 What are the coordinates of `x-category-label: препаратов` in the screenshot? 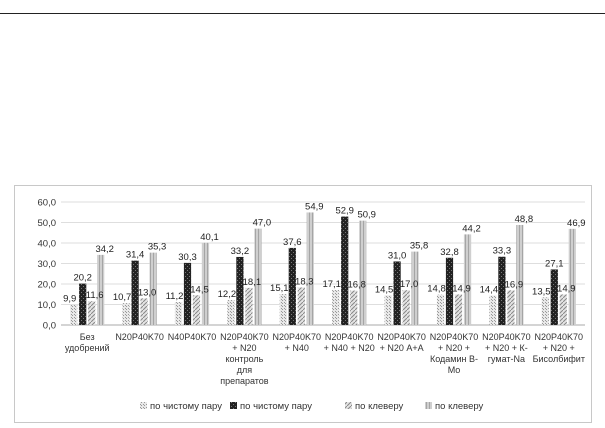 It's located at (244, 381).